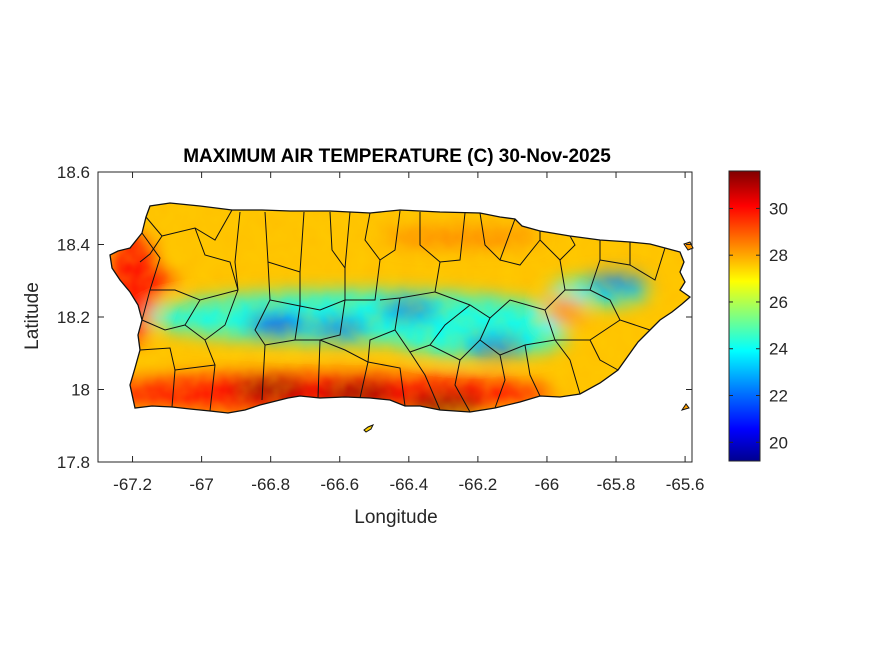  I want to click on colorbar-tick-label: 26, so click(778, 302).